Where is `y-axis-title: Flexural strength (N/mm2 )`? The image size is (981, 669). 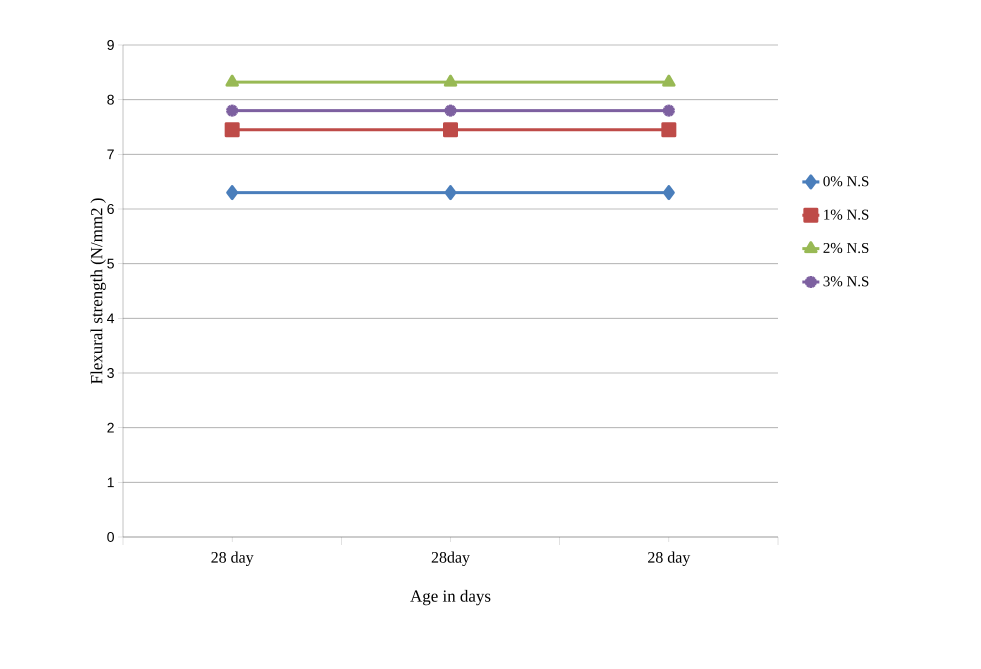 y-axis-title: Flexural strength (N/mm2 ) is located at coordinates (98, 291).